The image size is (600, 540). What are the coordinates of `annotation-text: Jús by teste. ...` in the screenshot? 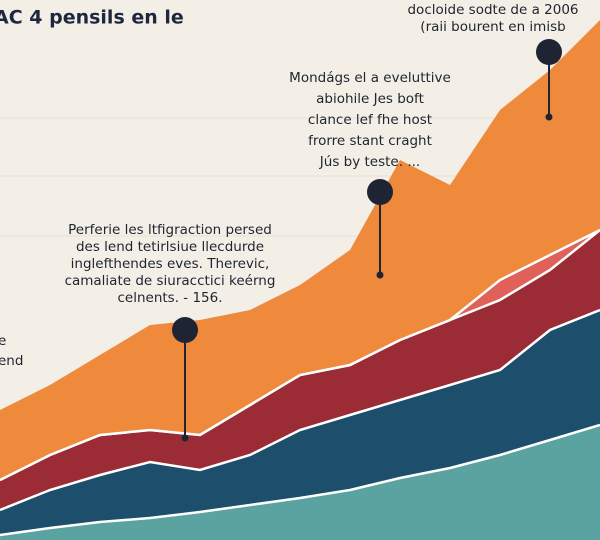 It's located at (369, 162).